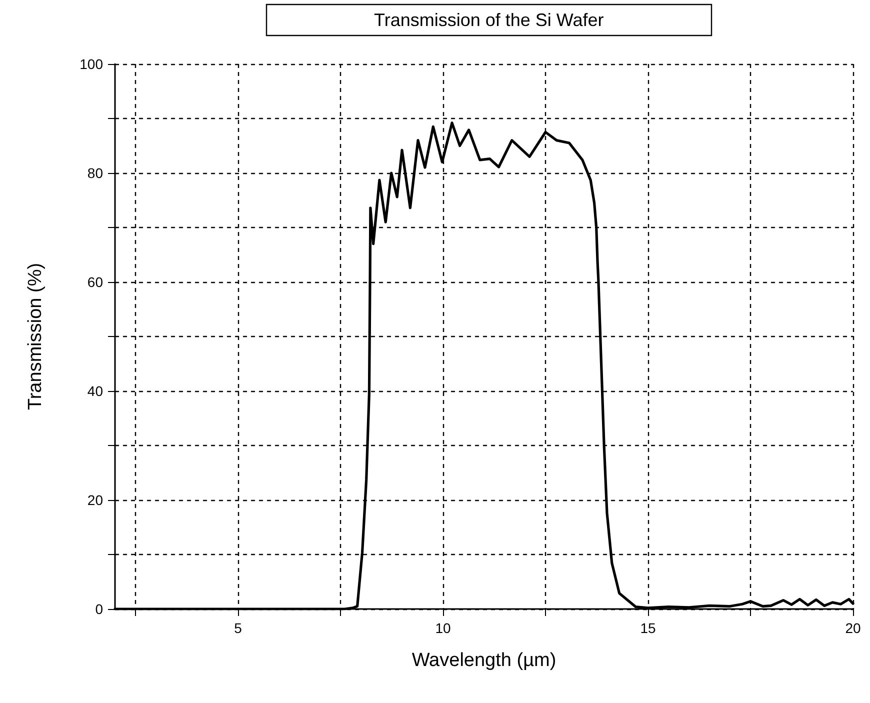  I want to click on x-tick-label: 20, so click(853, 628).